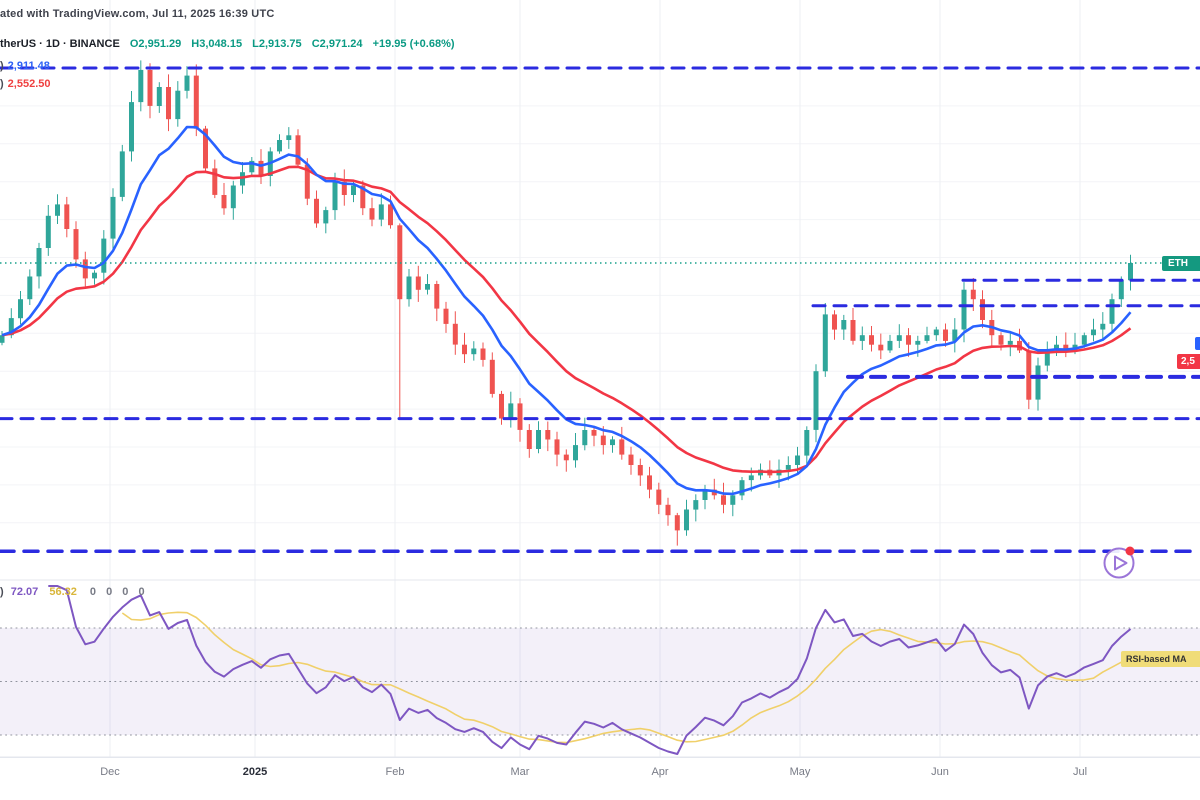 This screenshot has width=1200, height=800. Describe the element at coordinates (63, 592) in the screenshot. I see `rsi-ma-value: 56.32` at that location.